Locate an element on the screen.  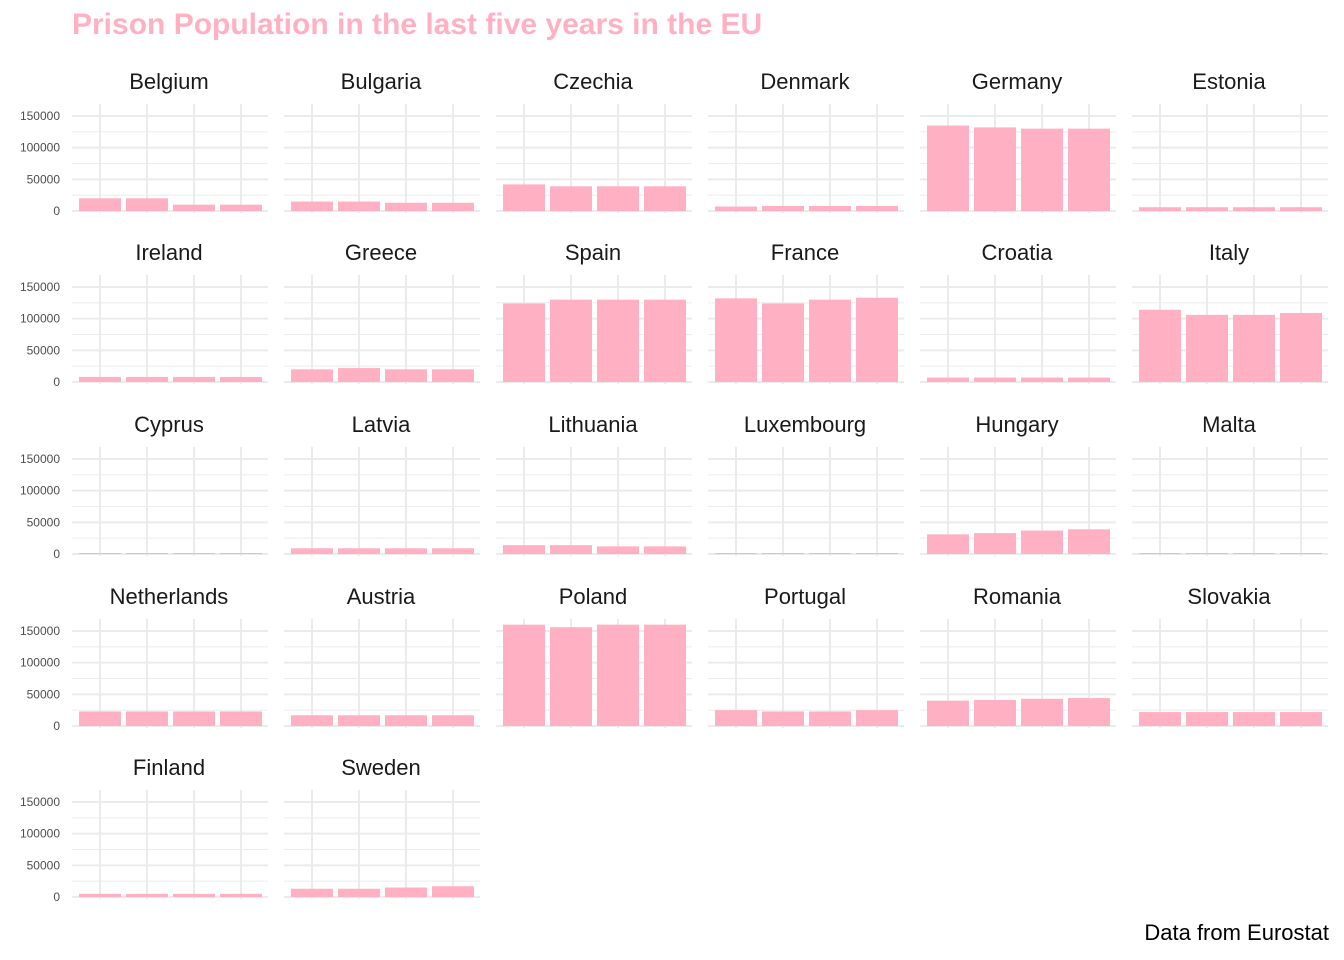
panel-croatia: Croatia is located at coordinates (1018, 312).